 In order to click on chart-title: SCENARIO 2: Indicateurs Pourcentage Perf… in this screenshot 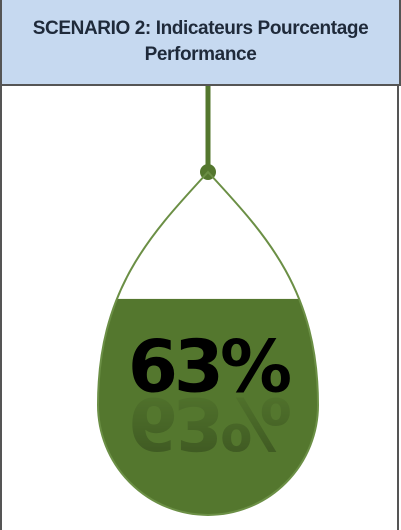, I will do `click(200, 41)`.